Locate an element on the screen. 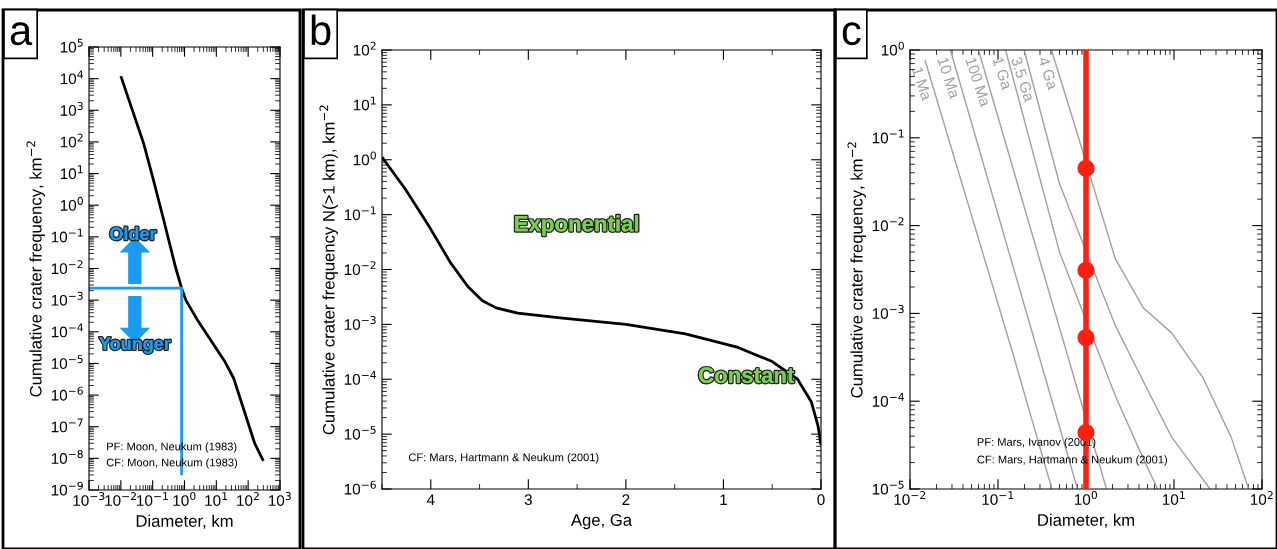 The image size is (1277, 549). y-tick-label: 10$^{−8}$ is located at coordinates (67, 456).